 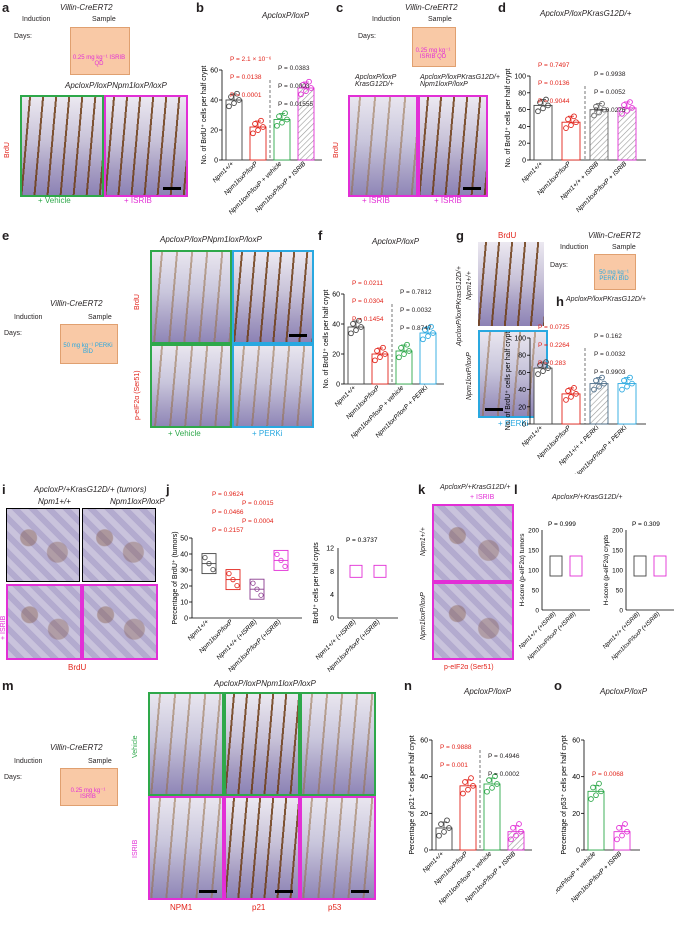 I want to click on x-tick-label: Npm1loxP/loxP + ISRIB, so click(x=491, y=877).